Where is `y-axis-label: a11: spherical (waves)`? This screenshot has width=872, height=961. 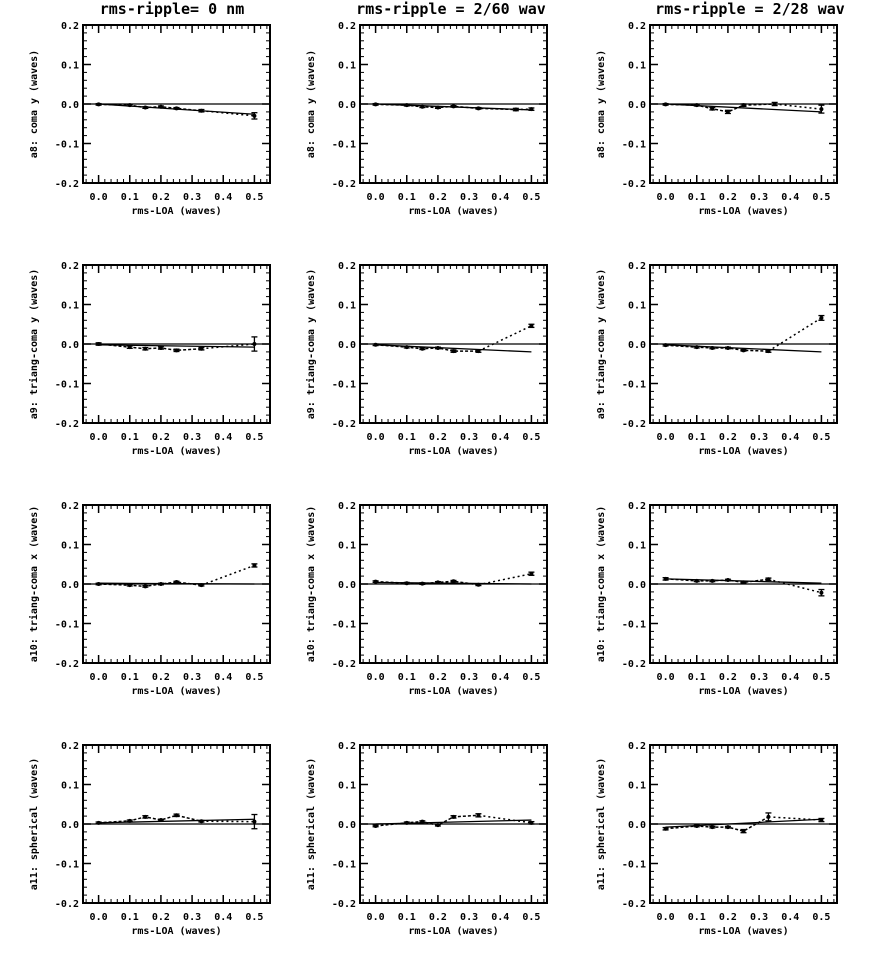 y-axis-label: a11: spherical (waves) is located at coordinates (311, 824).